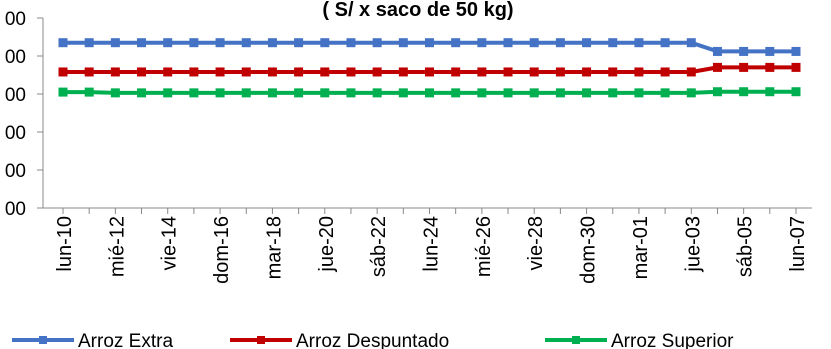 The height and width of the screenshot is (349, 831). What do you see at coordinates (372, 340) in the screenshot?
I see `legend-label: Arroz Despuntado` at bounding box center [372, 340].